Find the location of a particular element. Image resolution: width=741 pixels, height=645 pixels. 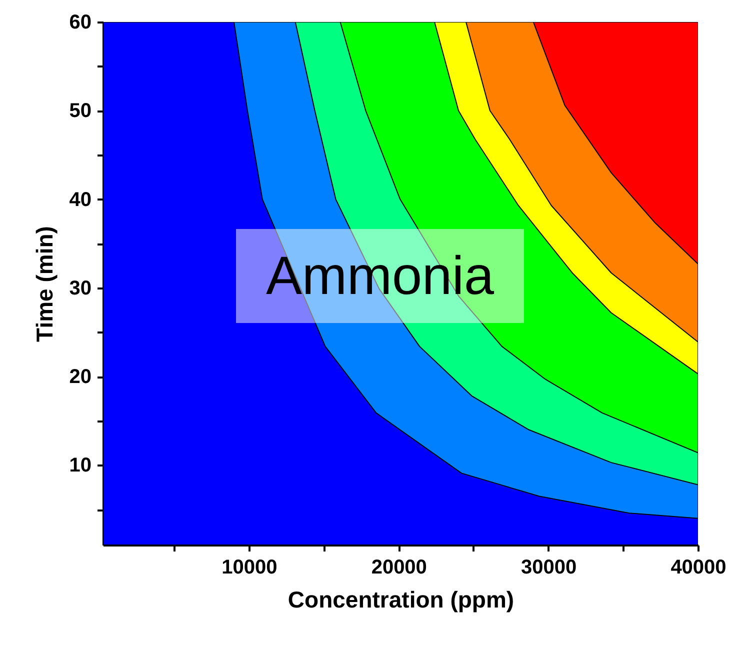

y-tick-label: 20 is located at coordinates (80, 377).